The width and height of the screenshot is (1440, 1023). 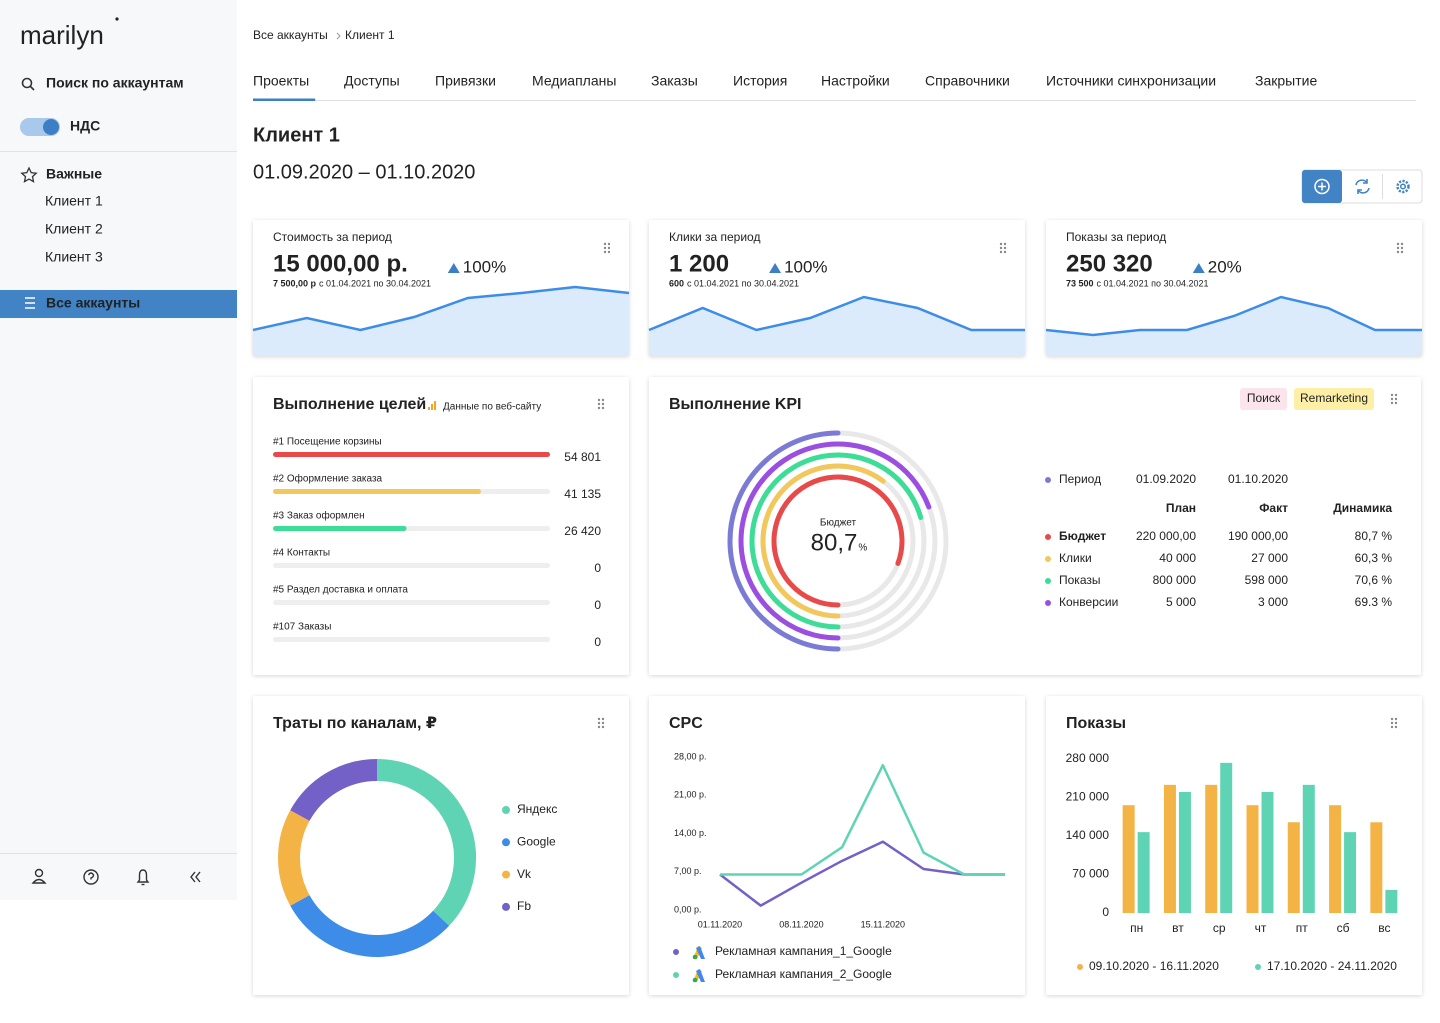 I want to click on tab: История, so click(x=760, y=81).